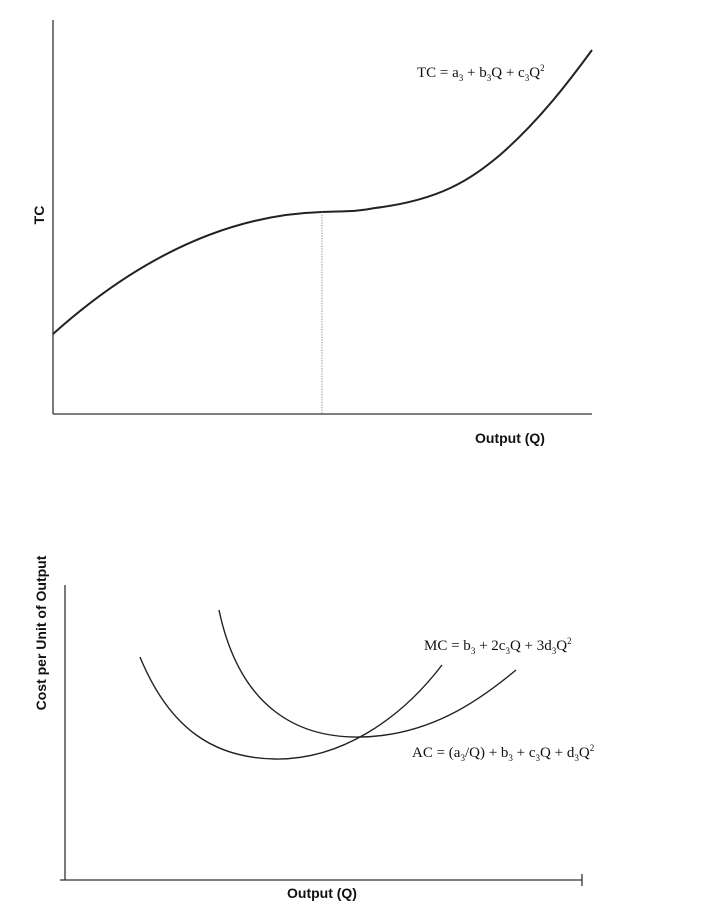  Describe the element at coordinates (498, 646) in the screenshot. I see `mc-equation: MC = b3 + 2c3Q + 3d3Q2` at that location.